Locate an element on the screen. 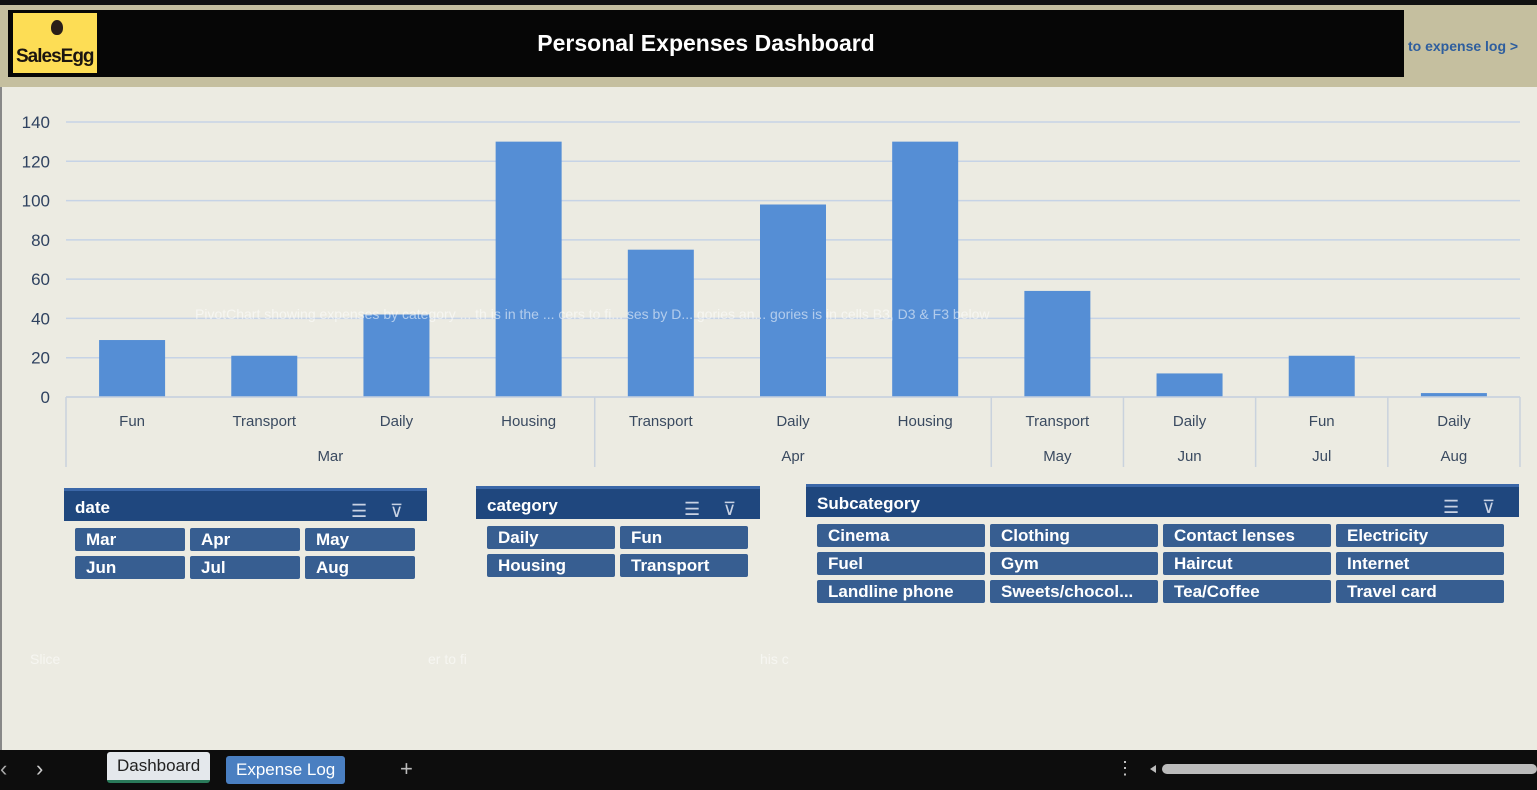 This screenshot has width=1537, height=790. subcategory-slicer-item: Internet is located at coordinates (1420, 563).